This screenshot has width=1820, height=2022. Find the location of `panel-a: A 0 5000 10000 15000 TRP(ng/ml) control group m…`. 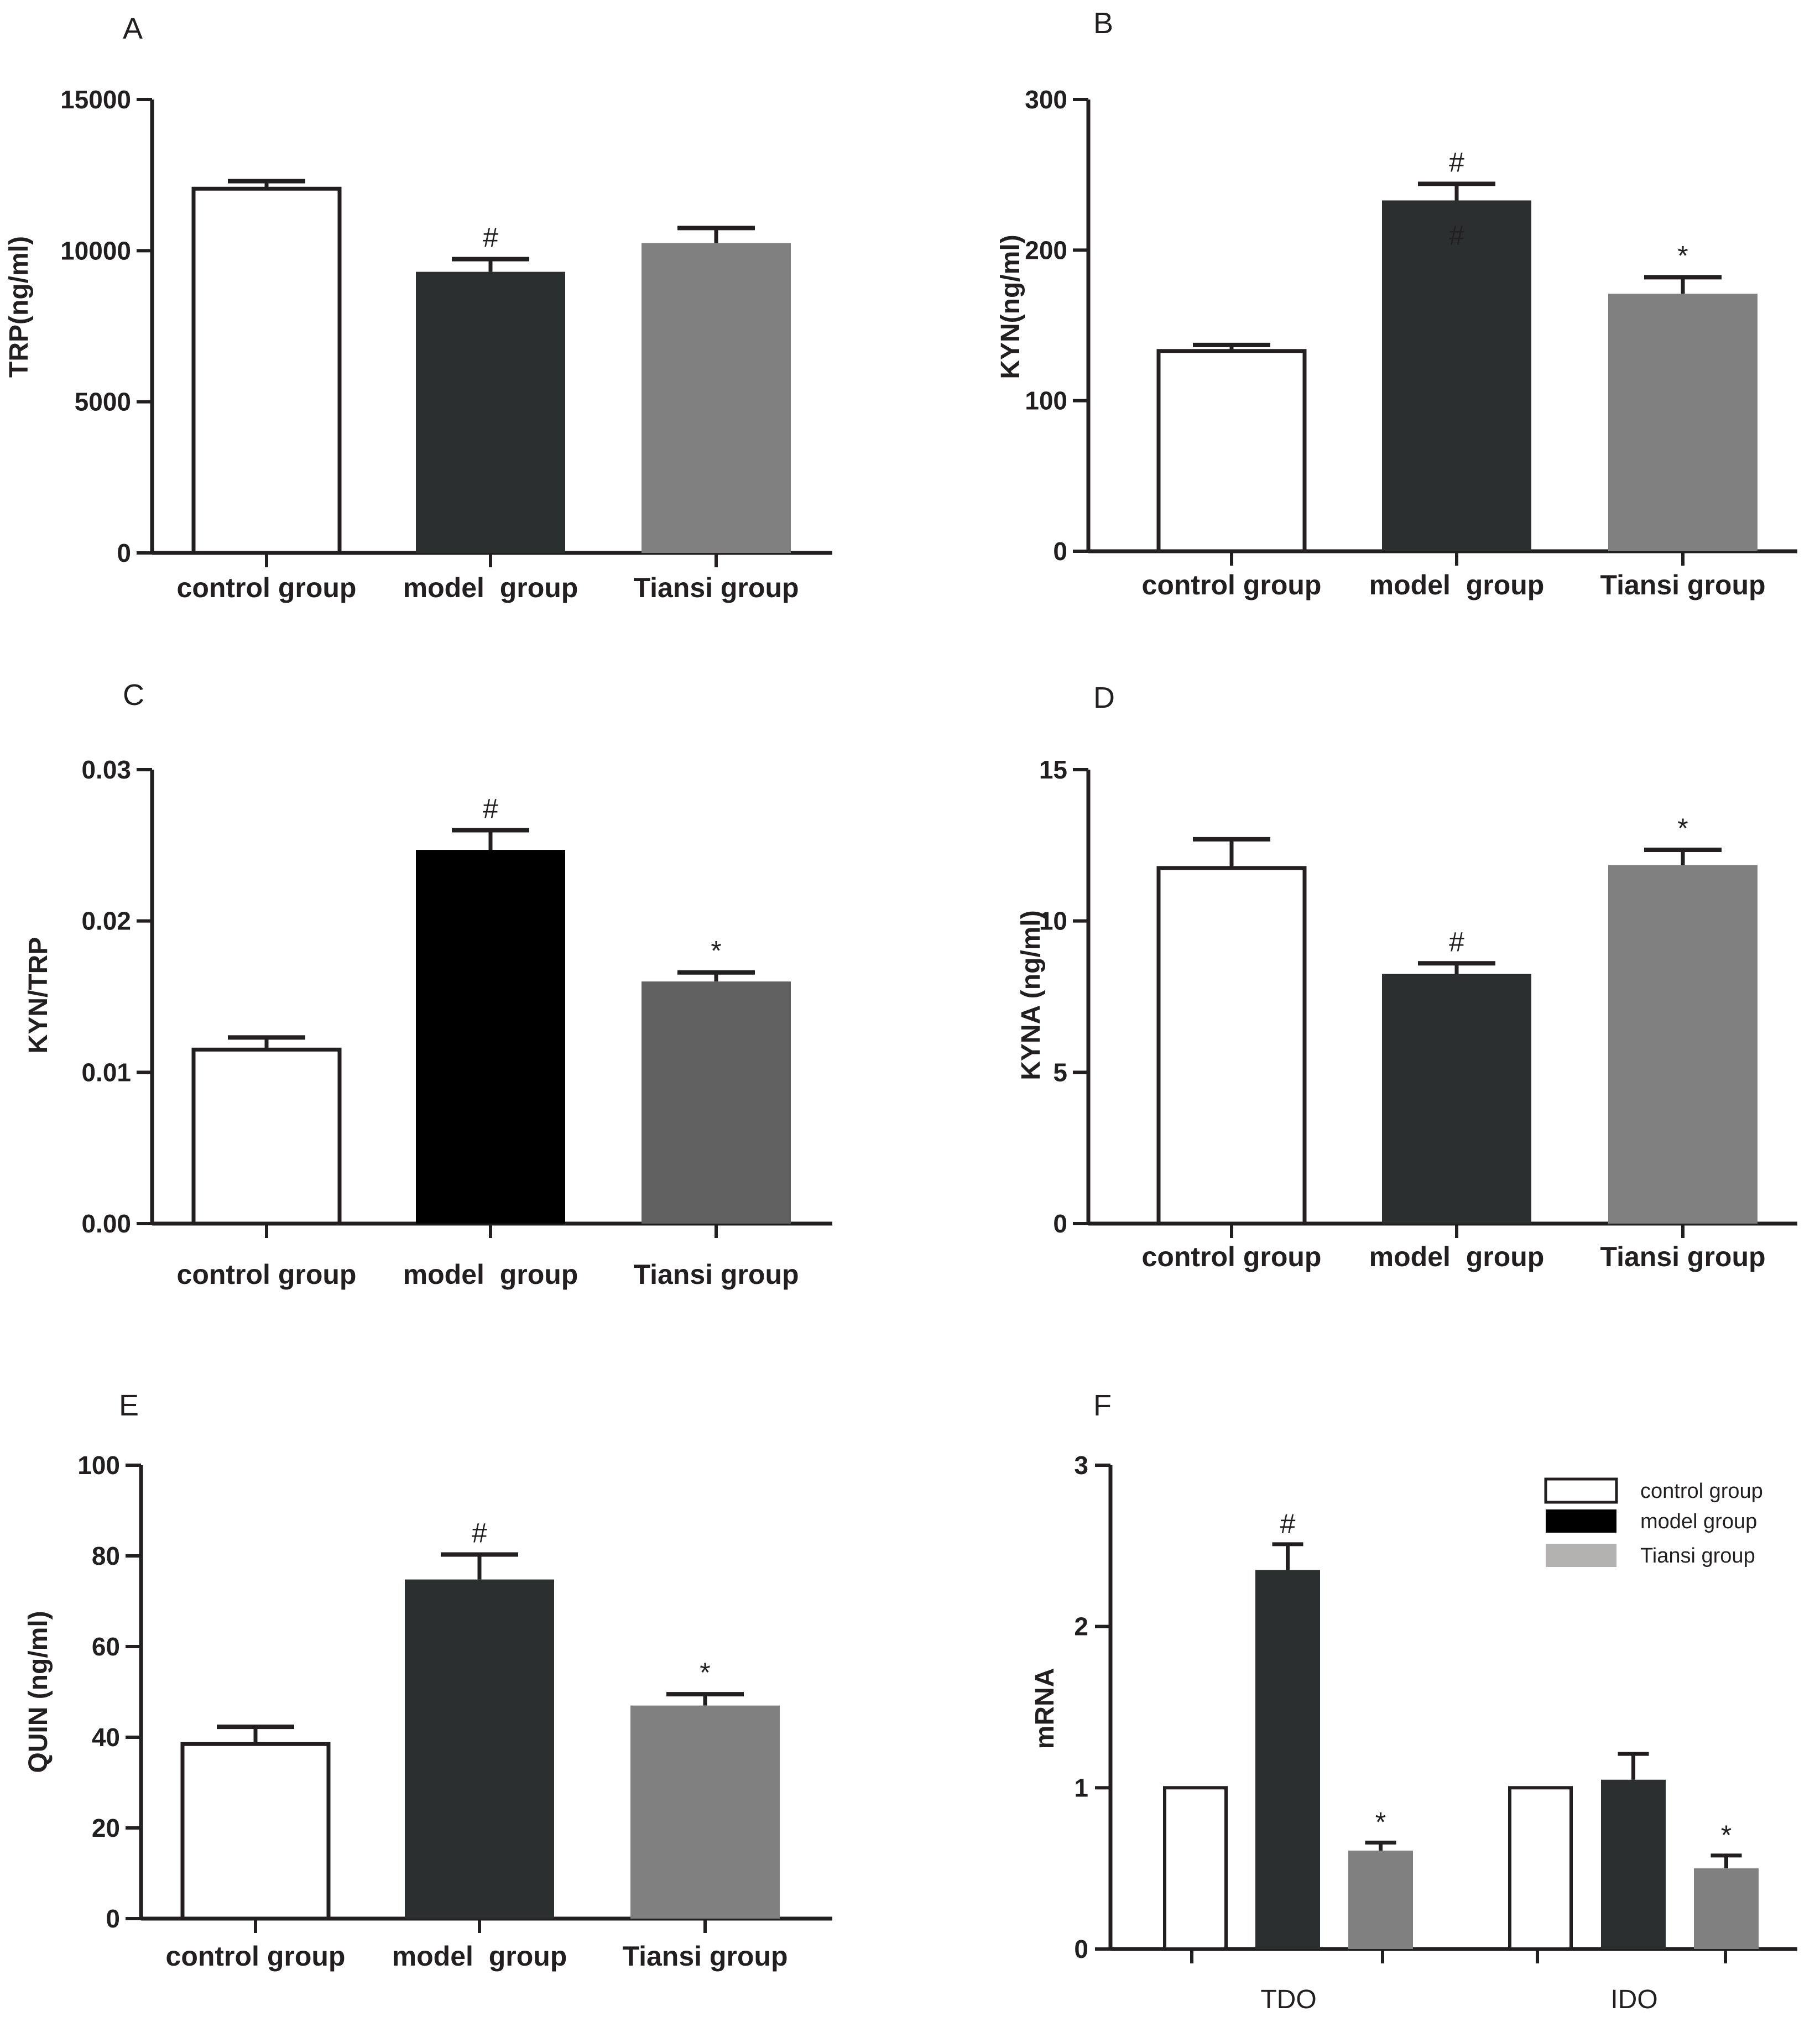

panel-a: A 0 5000 10000 15000 TRP(ng/ml) control group m… is located at coordinates (418, 307).